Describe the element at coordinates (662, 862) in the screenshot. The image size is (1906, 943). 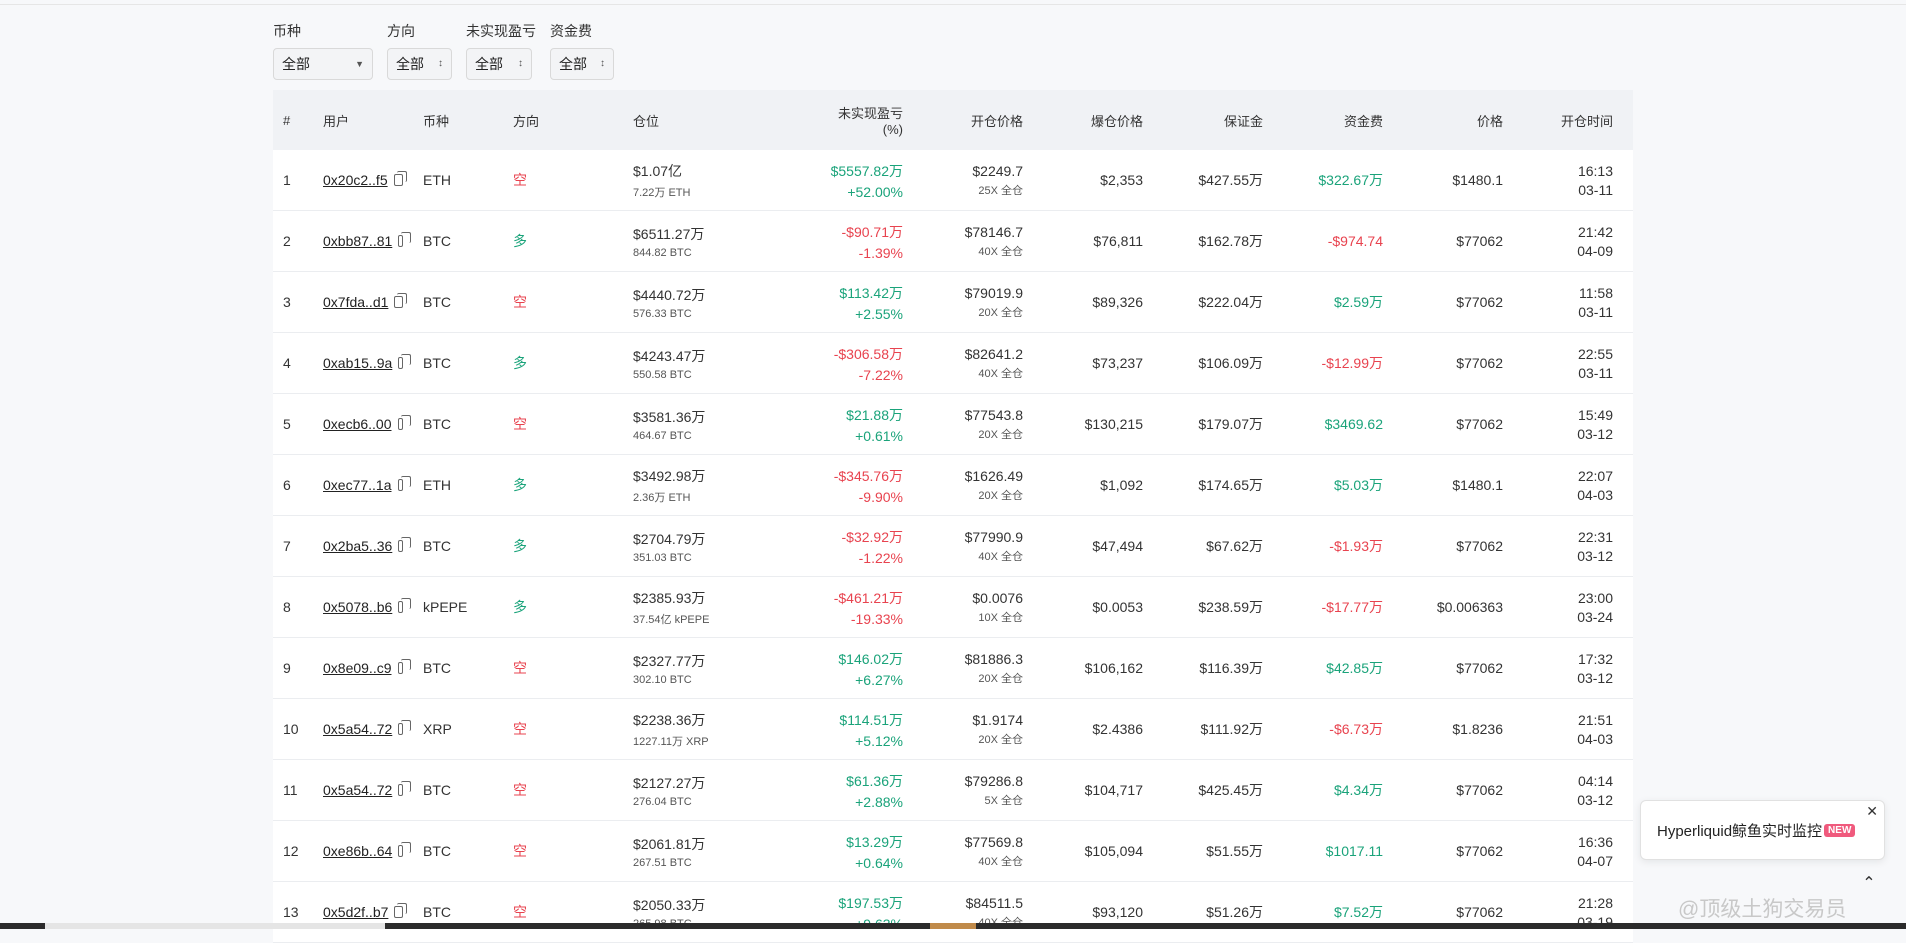
I see `position-size: 267.51 BTC` at that location.